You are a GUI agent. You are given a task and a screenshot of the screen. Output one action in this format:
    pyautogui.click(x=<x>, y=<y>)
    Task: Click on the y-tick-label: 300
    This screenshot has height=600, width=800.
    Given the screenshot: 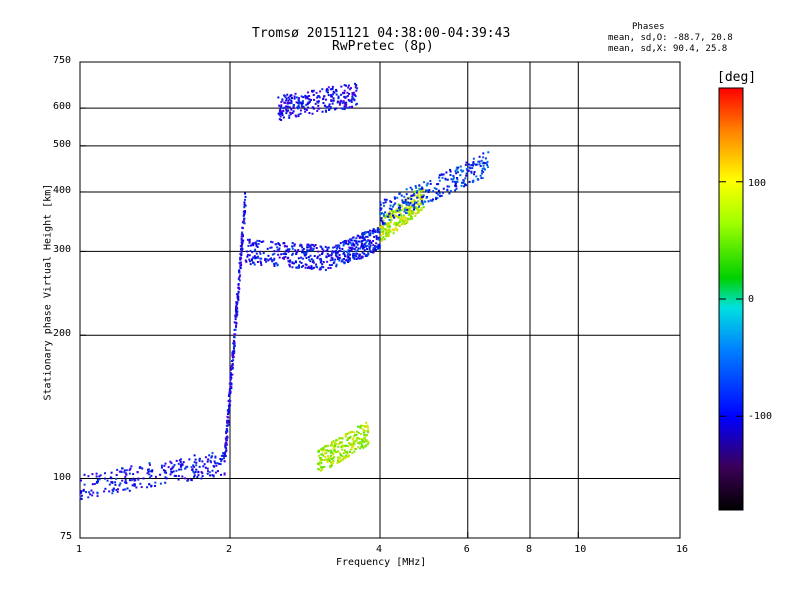 What is the action you would take?
    pyautogui.click(x=62, y=250)
    